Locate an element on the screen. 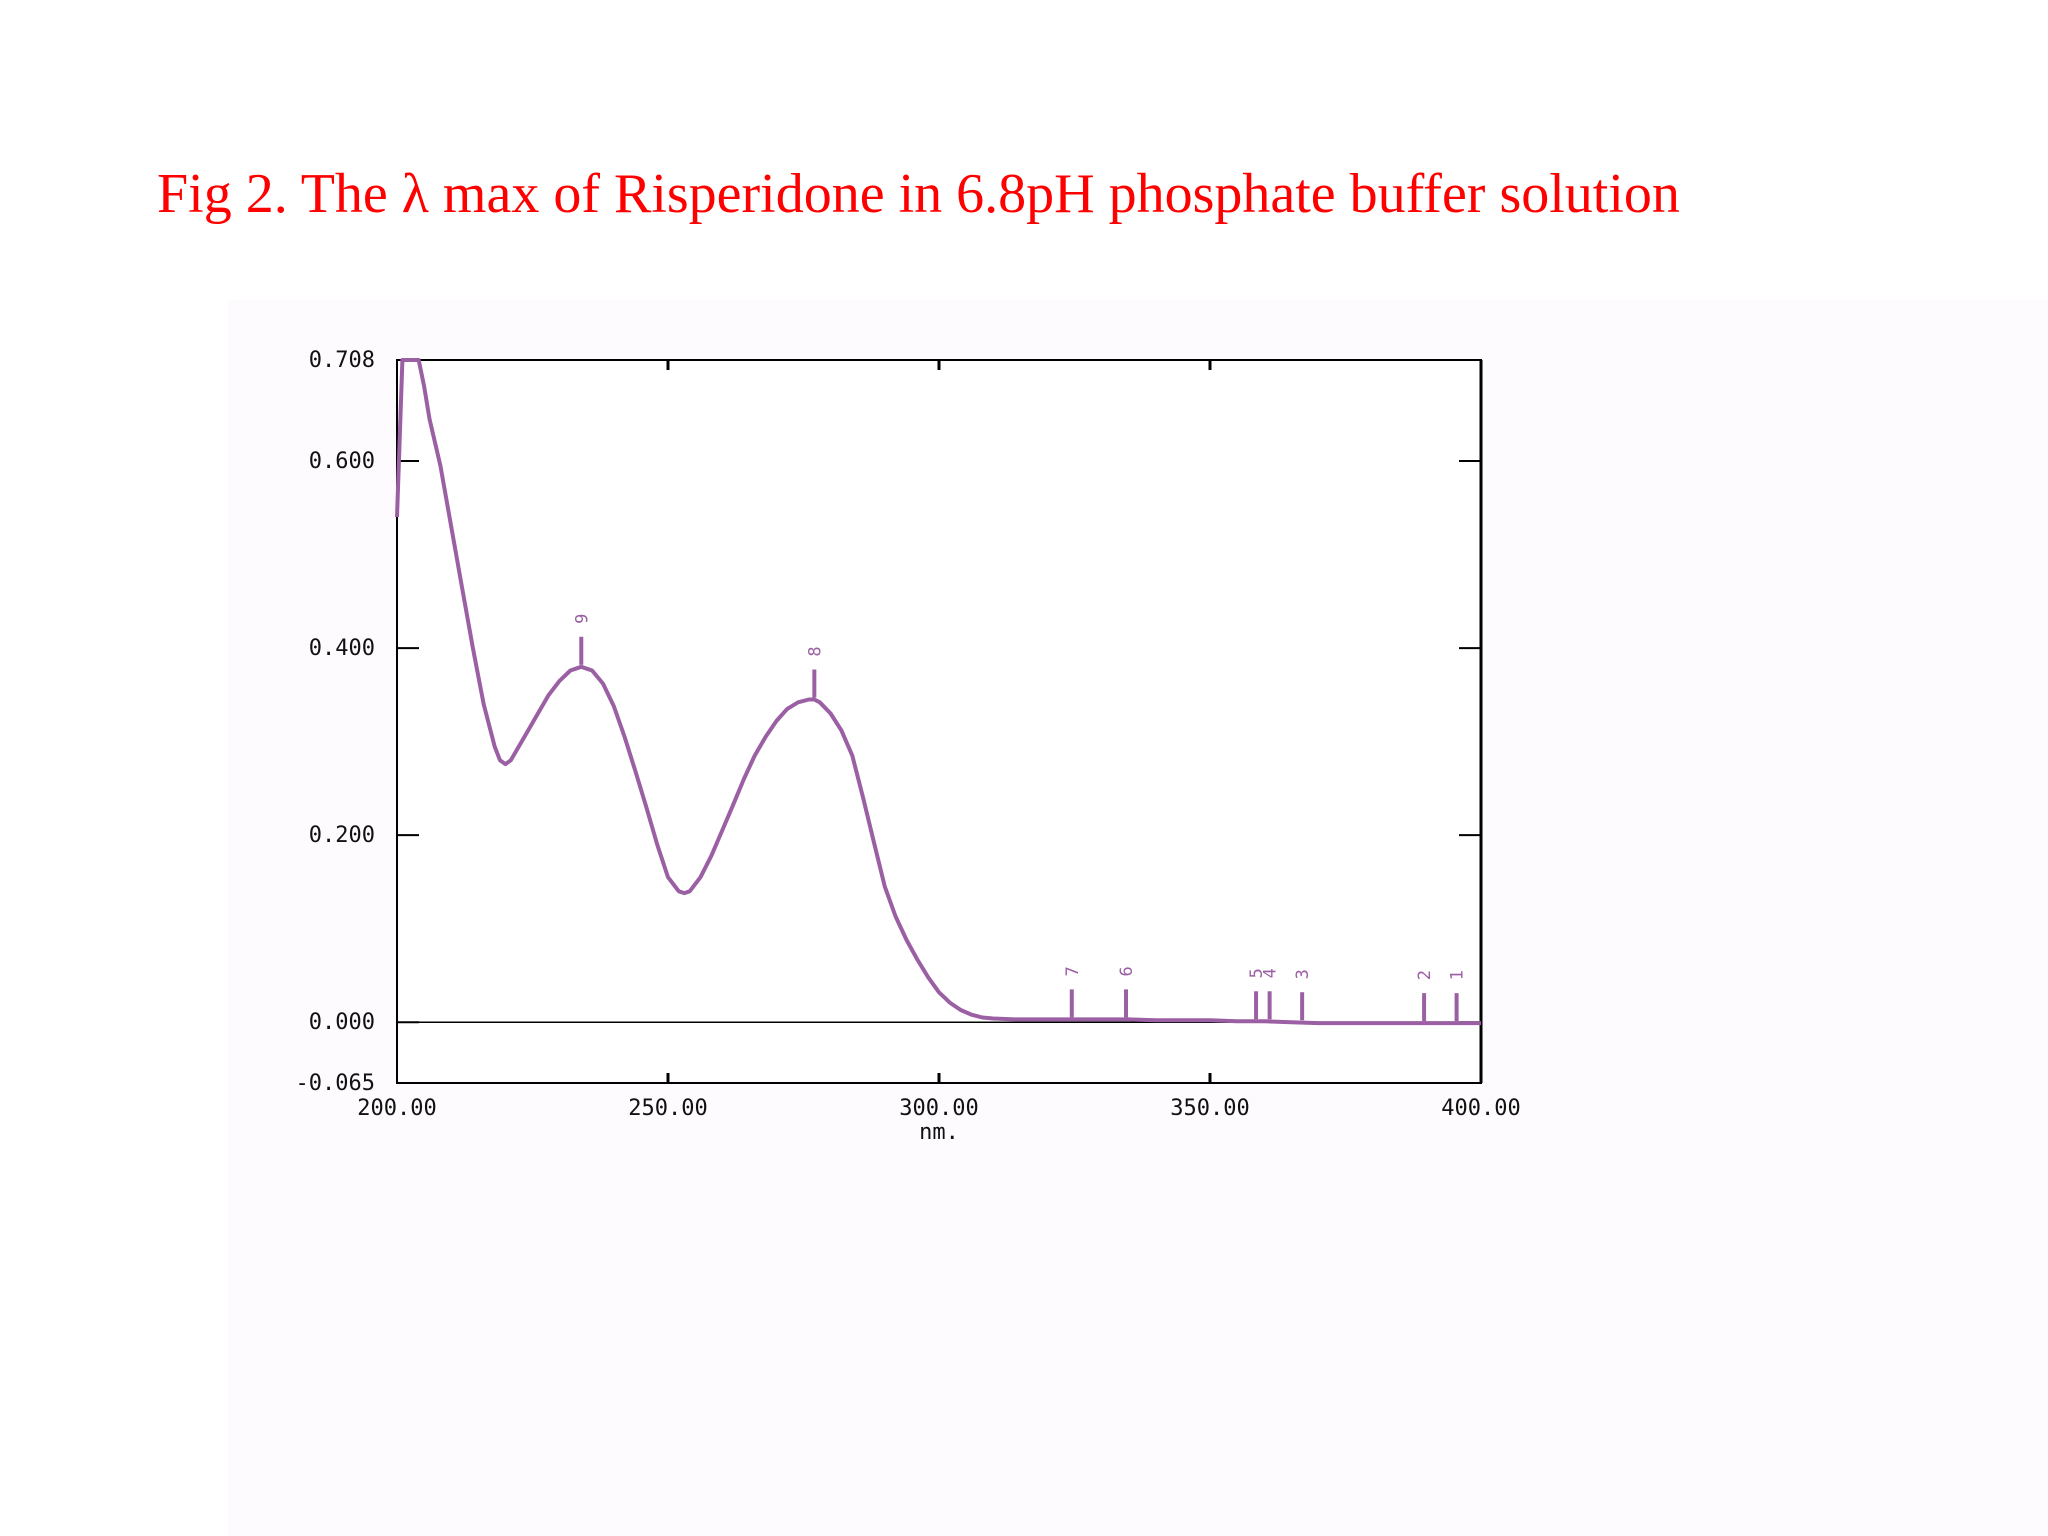 The image size is (2048, 1536). y-tick-label: 0.000 is located at coordinates (342, 1022).